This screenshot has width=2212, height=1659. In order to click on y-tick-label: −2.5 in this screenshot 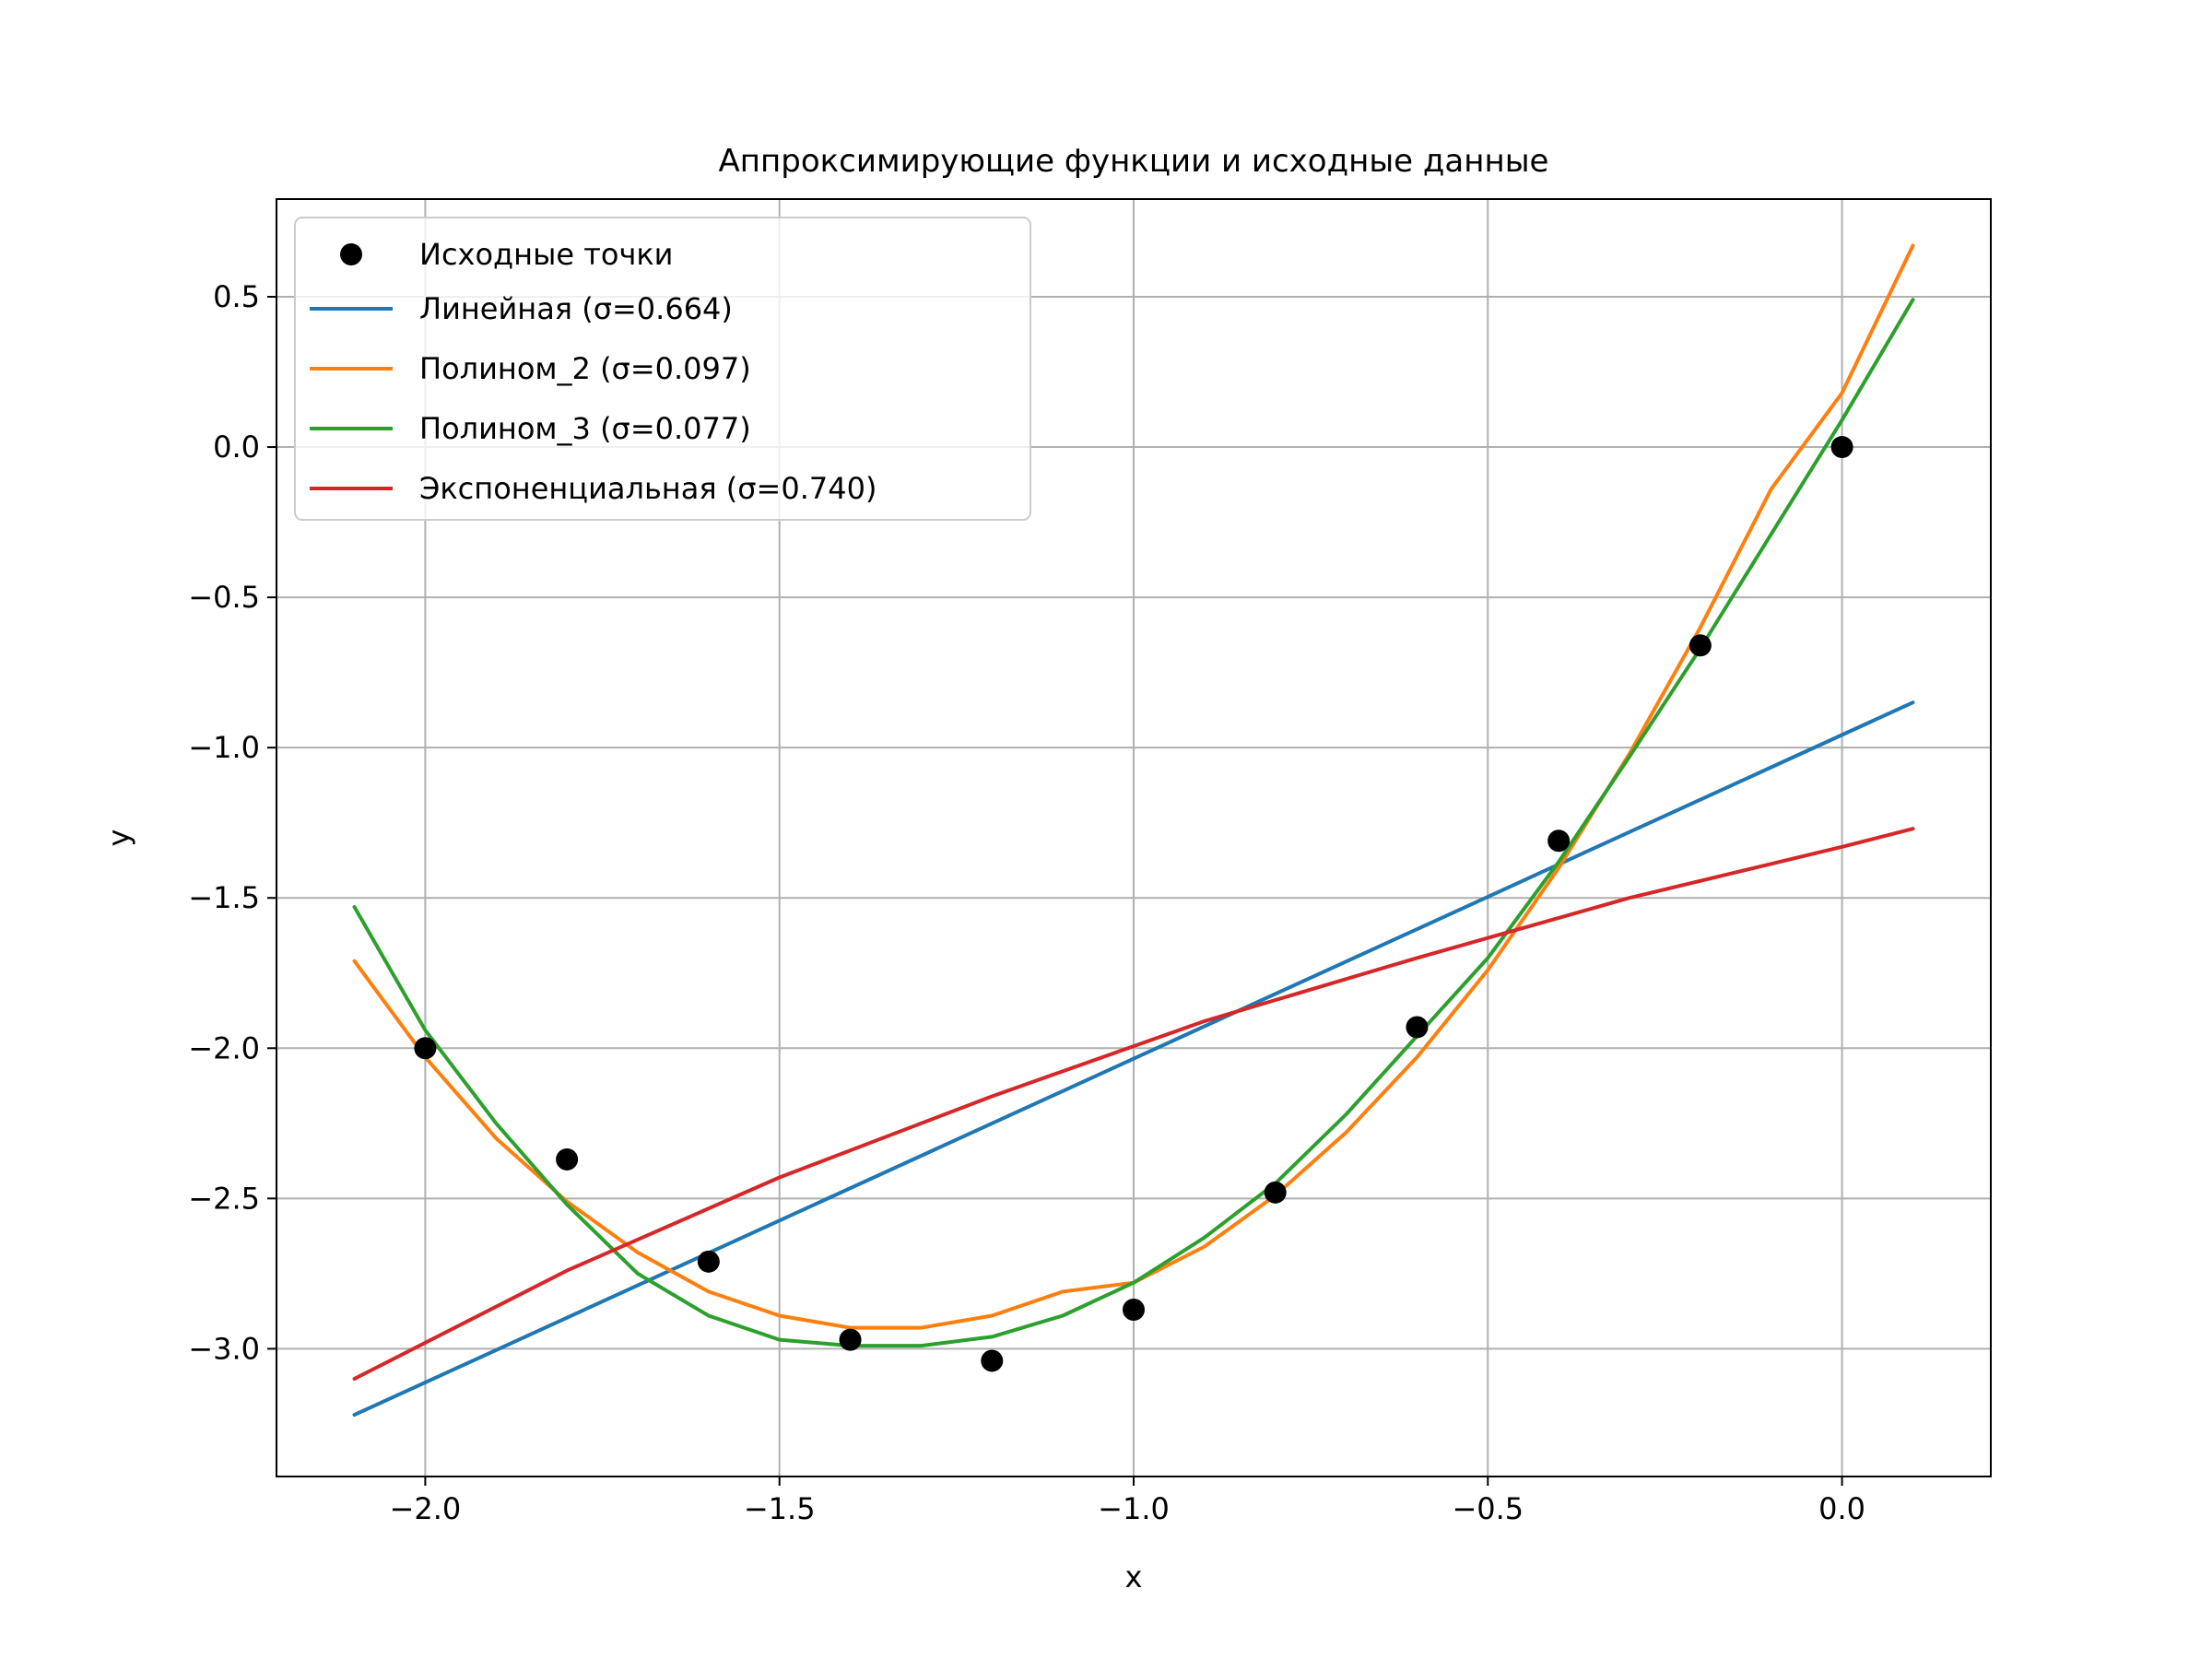, I will do `click(224, 1198)`.